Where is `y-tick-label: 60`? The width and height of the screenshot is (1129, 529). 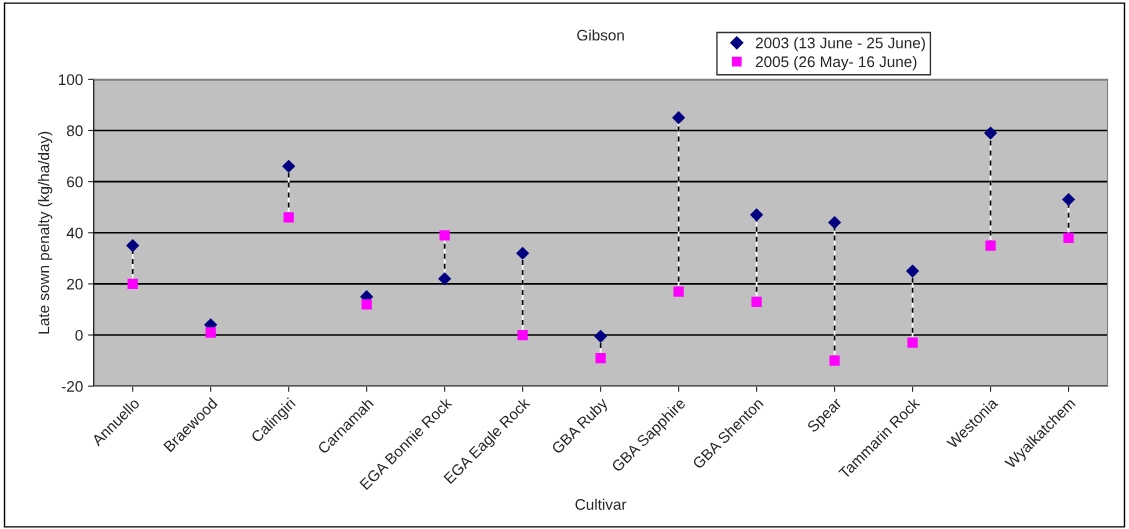 y-tick-label: 60 is located at coordinates (75, 182).